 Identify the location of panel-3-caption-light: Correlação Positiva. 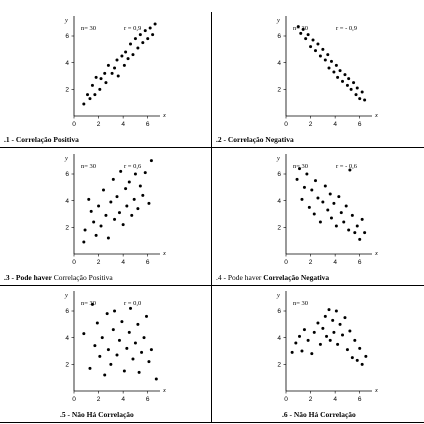
(82, 277).